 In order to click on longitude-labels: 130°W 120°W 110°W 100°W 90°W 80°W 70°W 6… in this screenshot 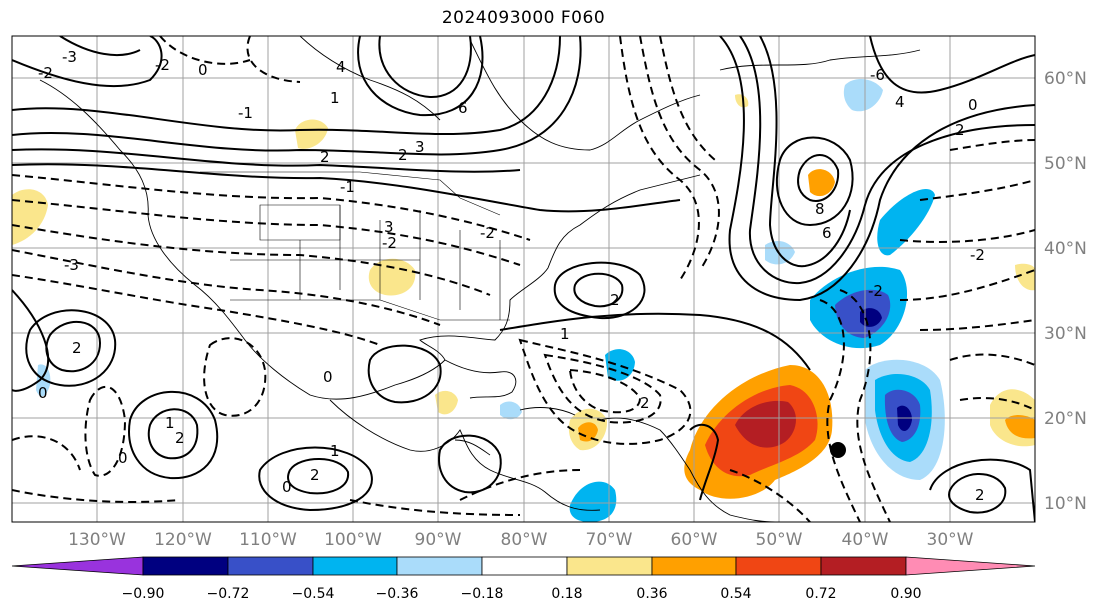, I will do `click(521, 540)`.